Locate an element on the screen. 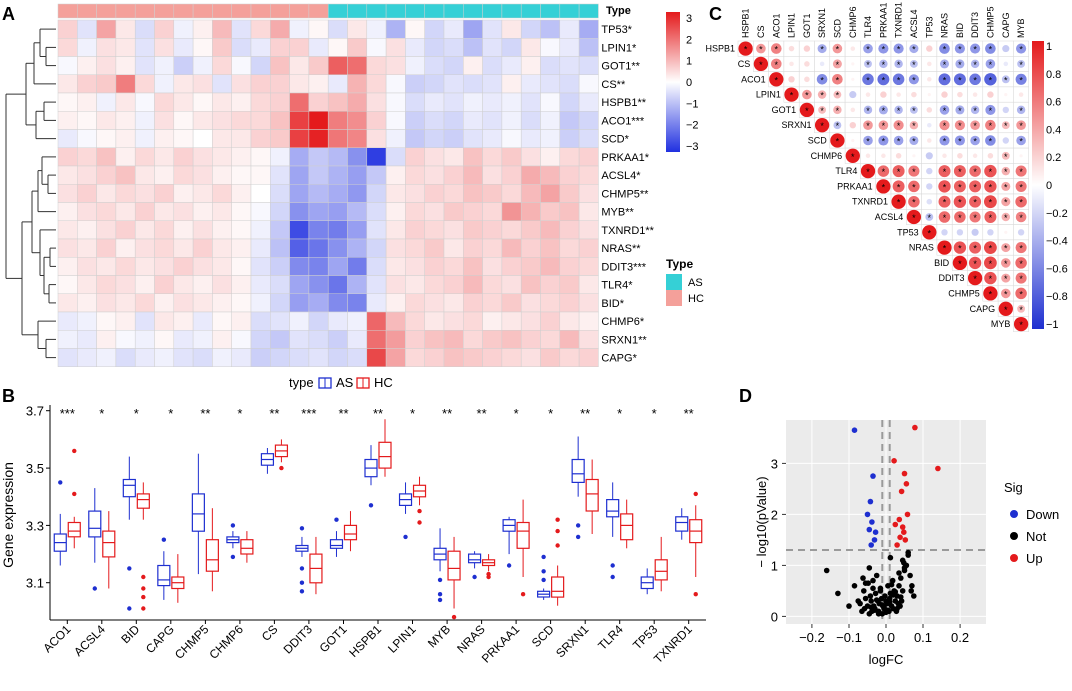 The height and width of the screenshot is (691, 1072). correlation-colorbar-tick: −1 is located at coordinates (1052, 325).